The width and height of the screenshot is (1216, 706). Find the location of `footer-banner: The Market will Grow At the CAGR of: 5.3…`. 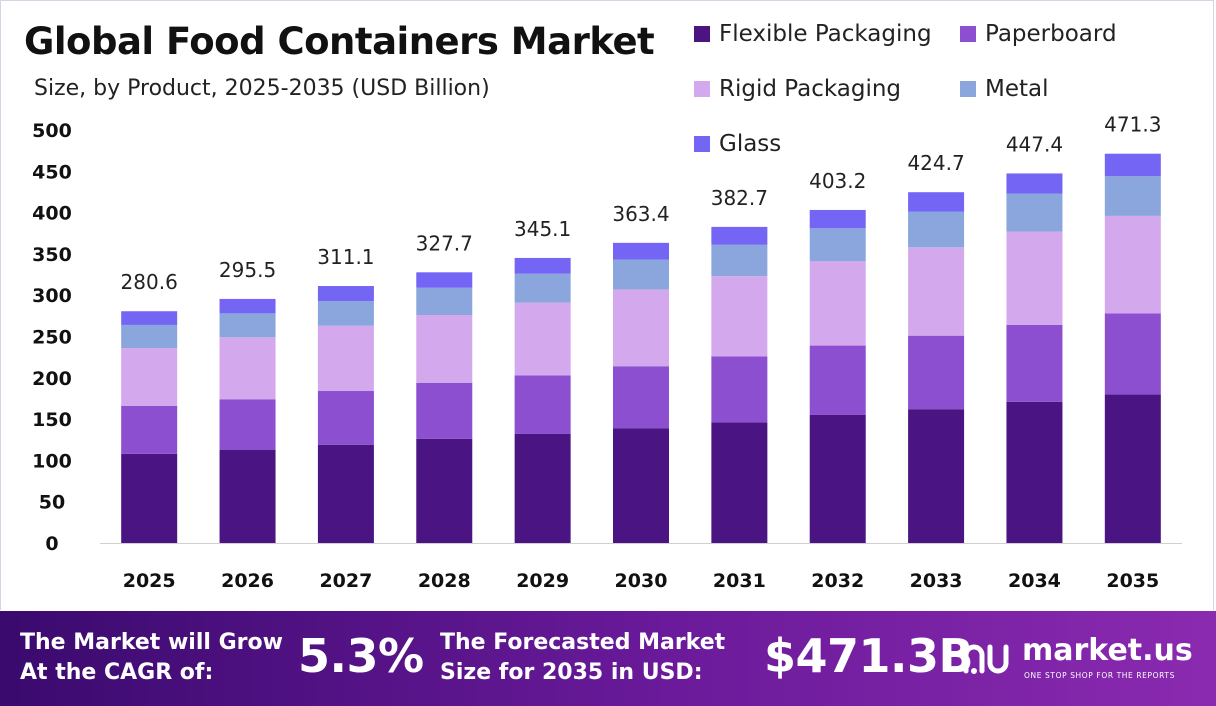

footer-banner: The Market will Grow At the CAGR of: 5.3… is located at coordinates (608, 658).